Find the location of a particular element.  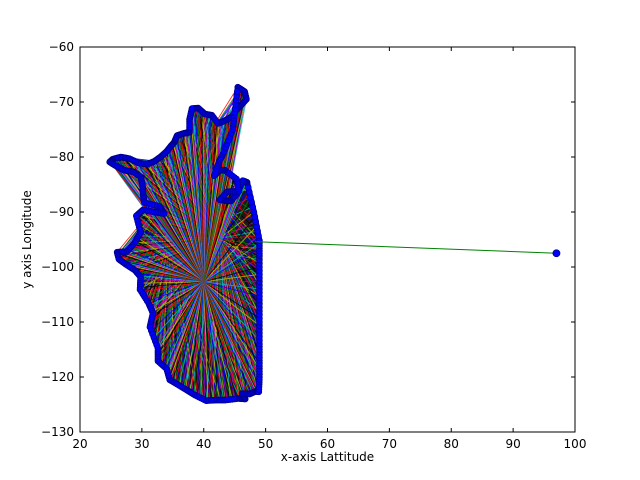

y-tick-label: −70 is located at coordinates (61, 102).